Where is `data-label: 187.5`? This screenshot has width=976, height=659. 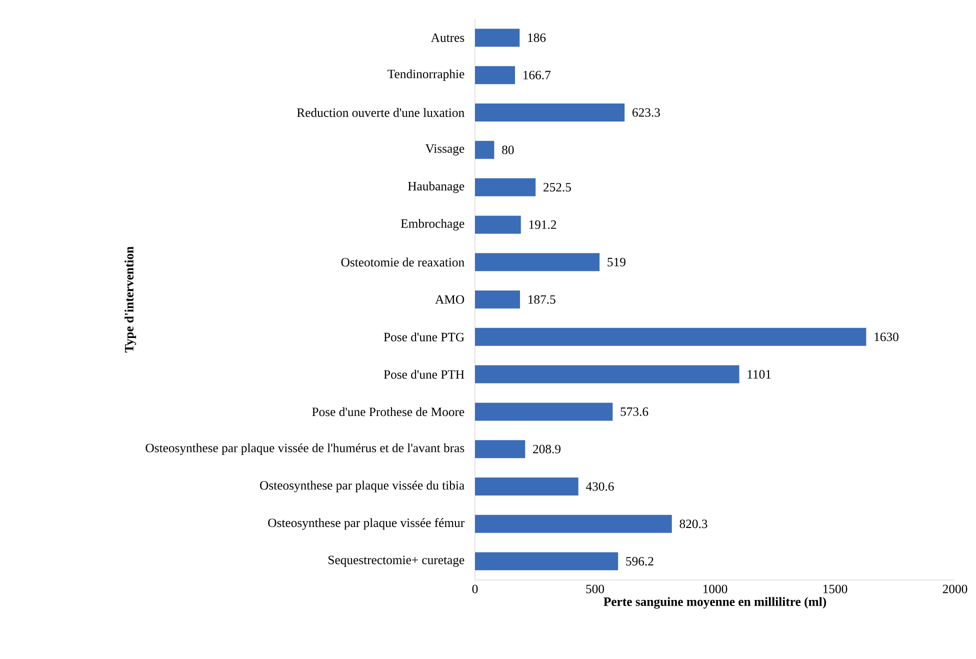 data-label: 187.5 is located at coordinates (542, 299).